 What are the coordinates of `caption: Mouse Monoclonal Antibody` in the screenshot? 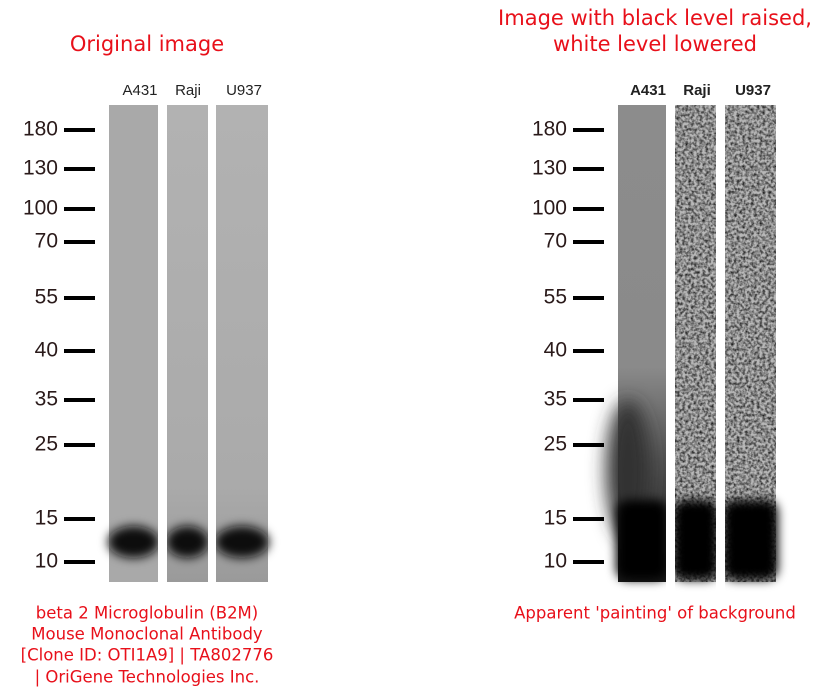 It's located at (147, 634).